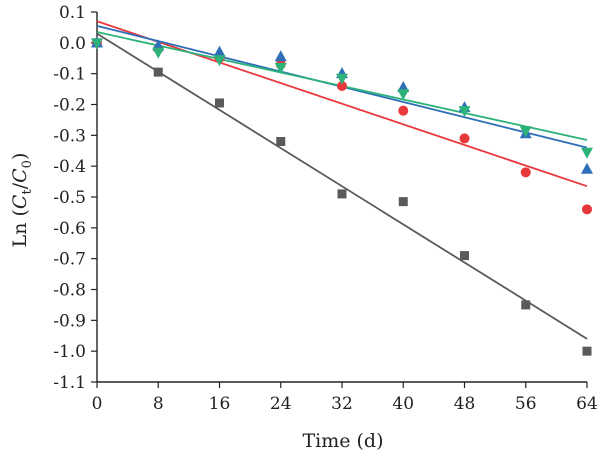  I want to click on x-axis-ticks: 0 8 16 24 32 40 48 56 64, so click(345, 398).